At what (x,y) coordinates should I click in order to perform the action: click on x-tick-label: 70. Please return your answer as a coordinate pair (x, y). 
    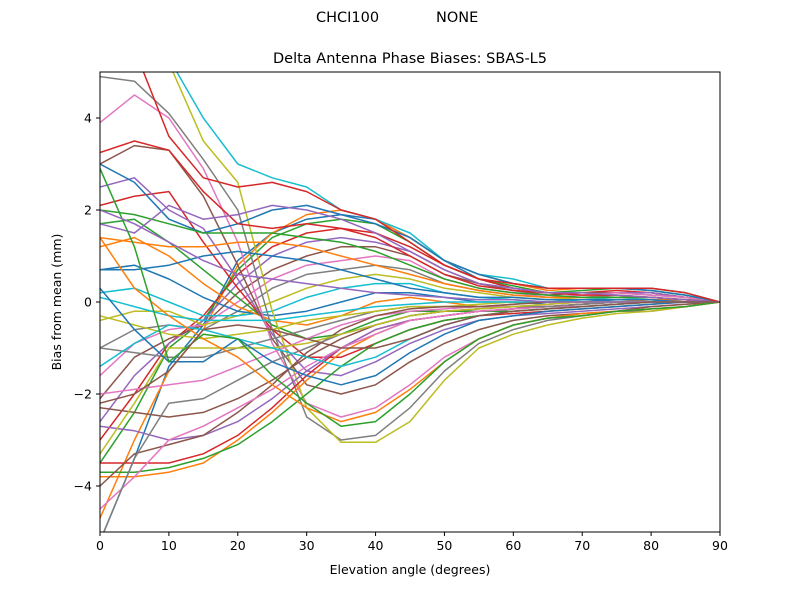
    Looking at the image, I should click on (582, 545).